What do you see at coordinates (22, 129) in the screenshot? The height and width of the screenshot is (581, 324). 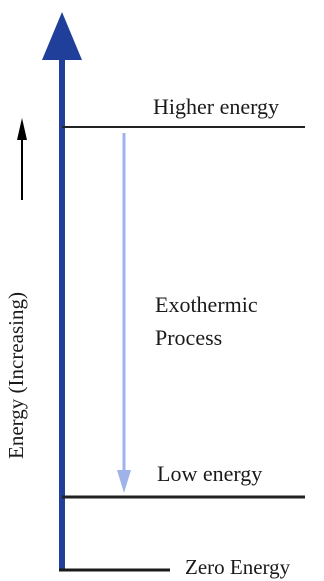 I see `increasing-arrow-head` at bounding box center [22, 129].